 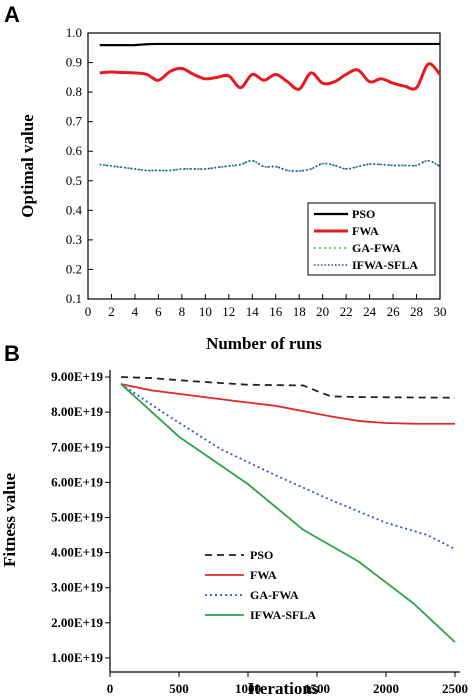 What do you see at coordinates (394, 311) in the screenshot?
I see `x-tick-label: 26` at bounding box center [394, 311].